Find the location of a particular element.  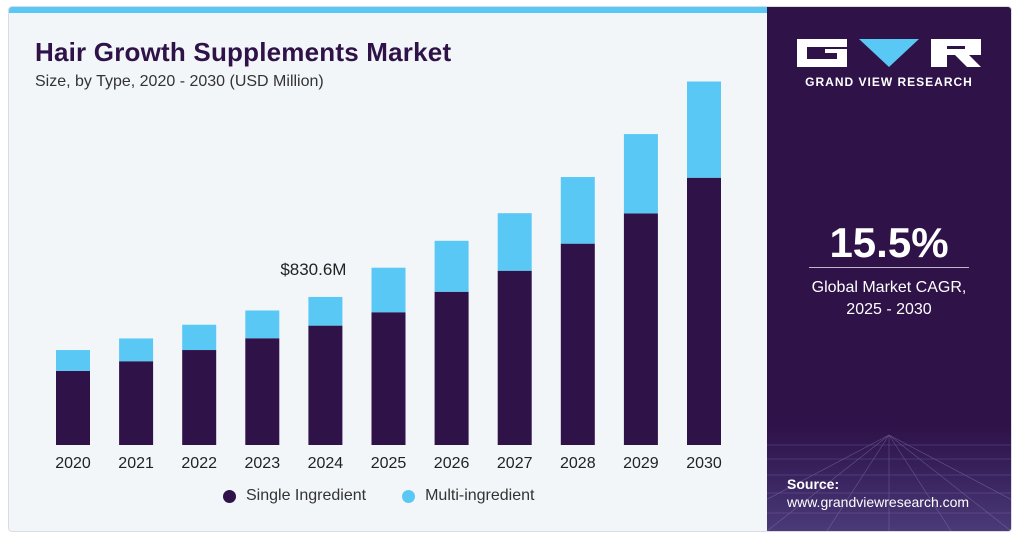

bar-multi-2025 is located at coordinates (388, 290).